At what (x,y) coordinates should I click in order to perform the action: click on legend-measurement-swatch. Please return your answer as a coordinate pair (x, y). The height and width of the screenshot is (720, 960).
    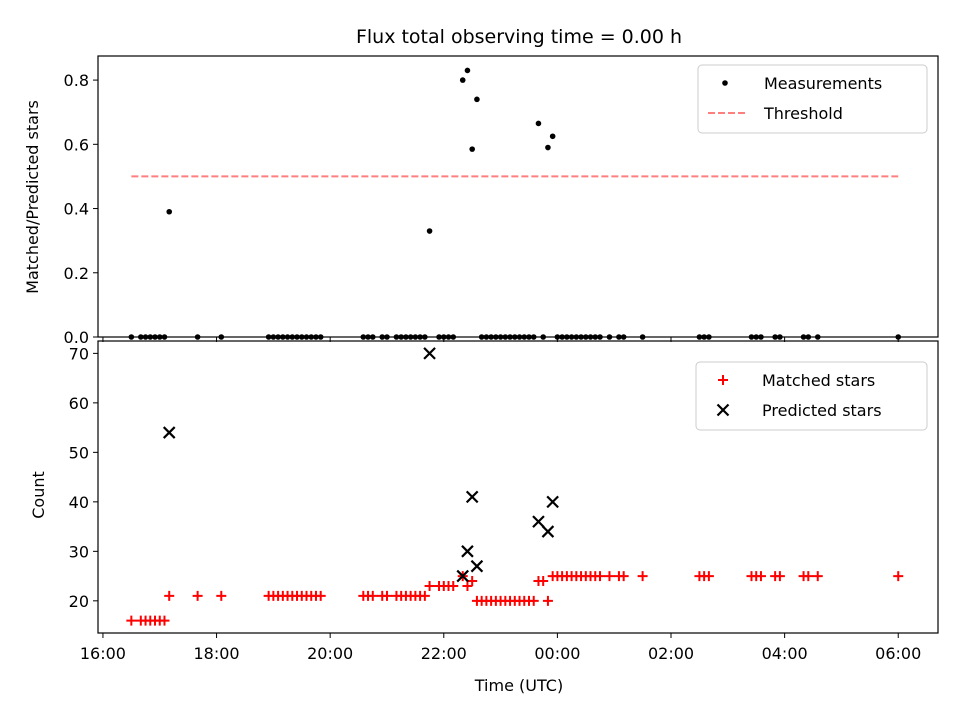
    Looking at the image, I should click on (725, 83).